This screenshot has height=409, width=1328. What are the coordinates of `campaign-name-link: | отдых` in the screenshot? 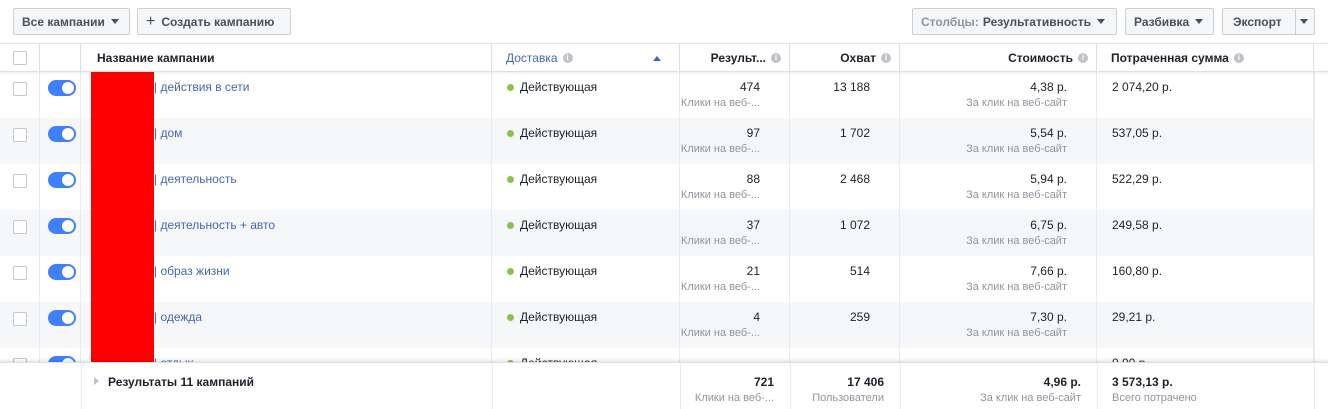 It's located at (174, 359).